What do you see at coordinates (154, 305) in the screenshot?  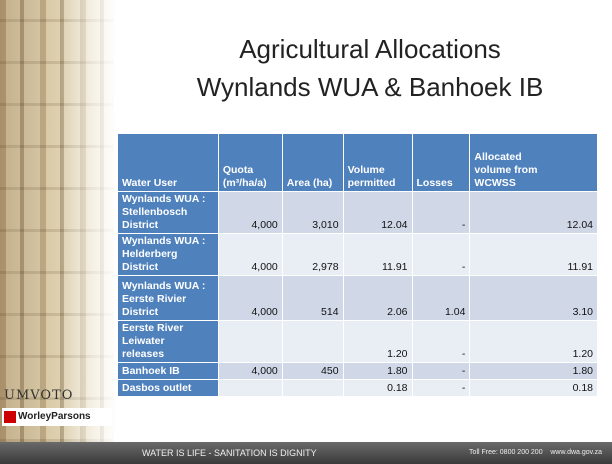 I see `cell-line: Eerste Rivier District` at bounding box center [154, 305].